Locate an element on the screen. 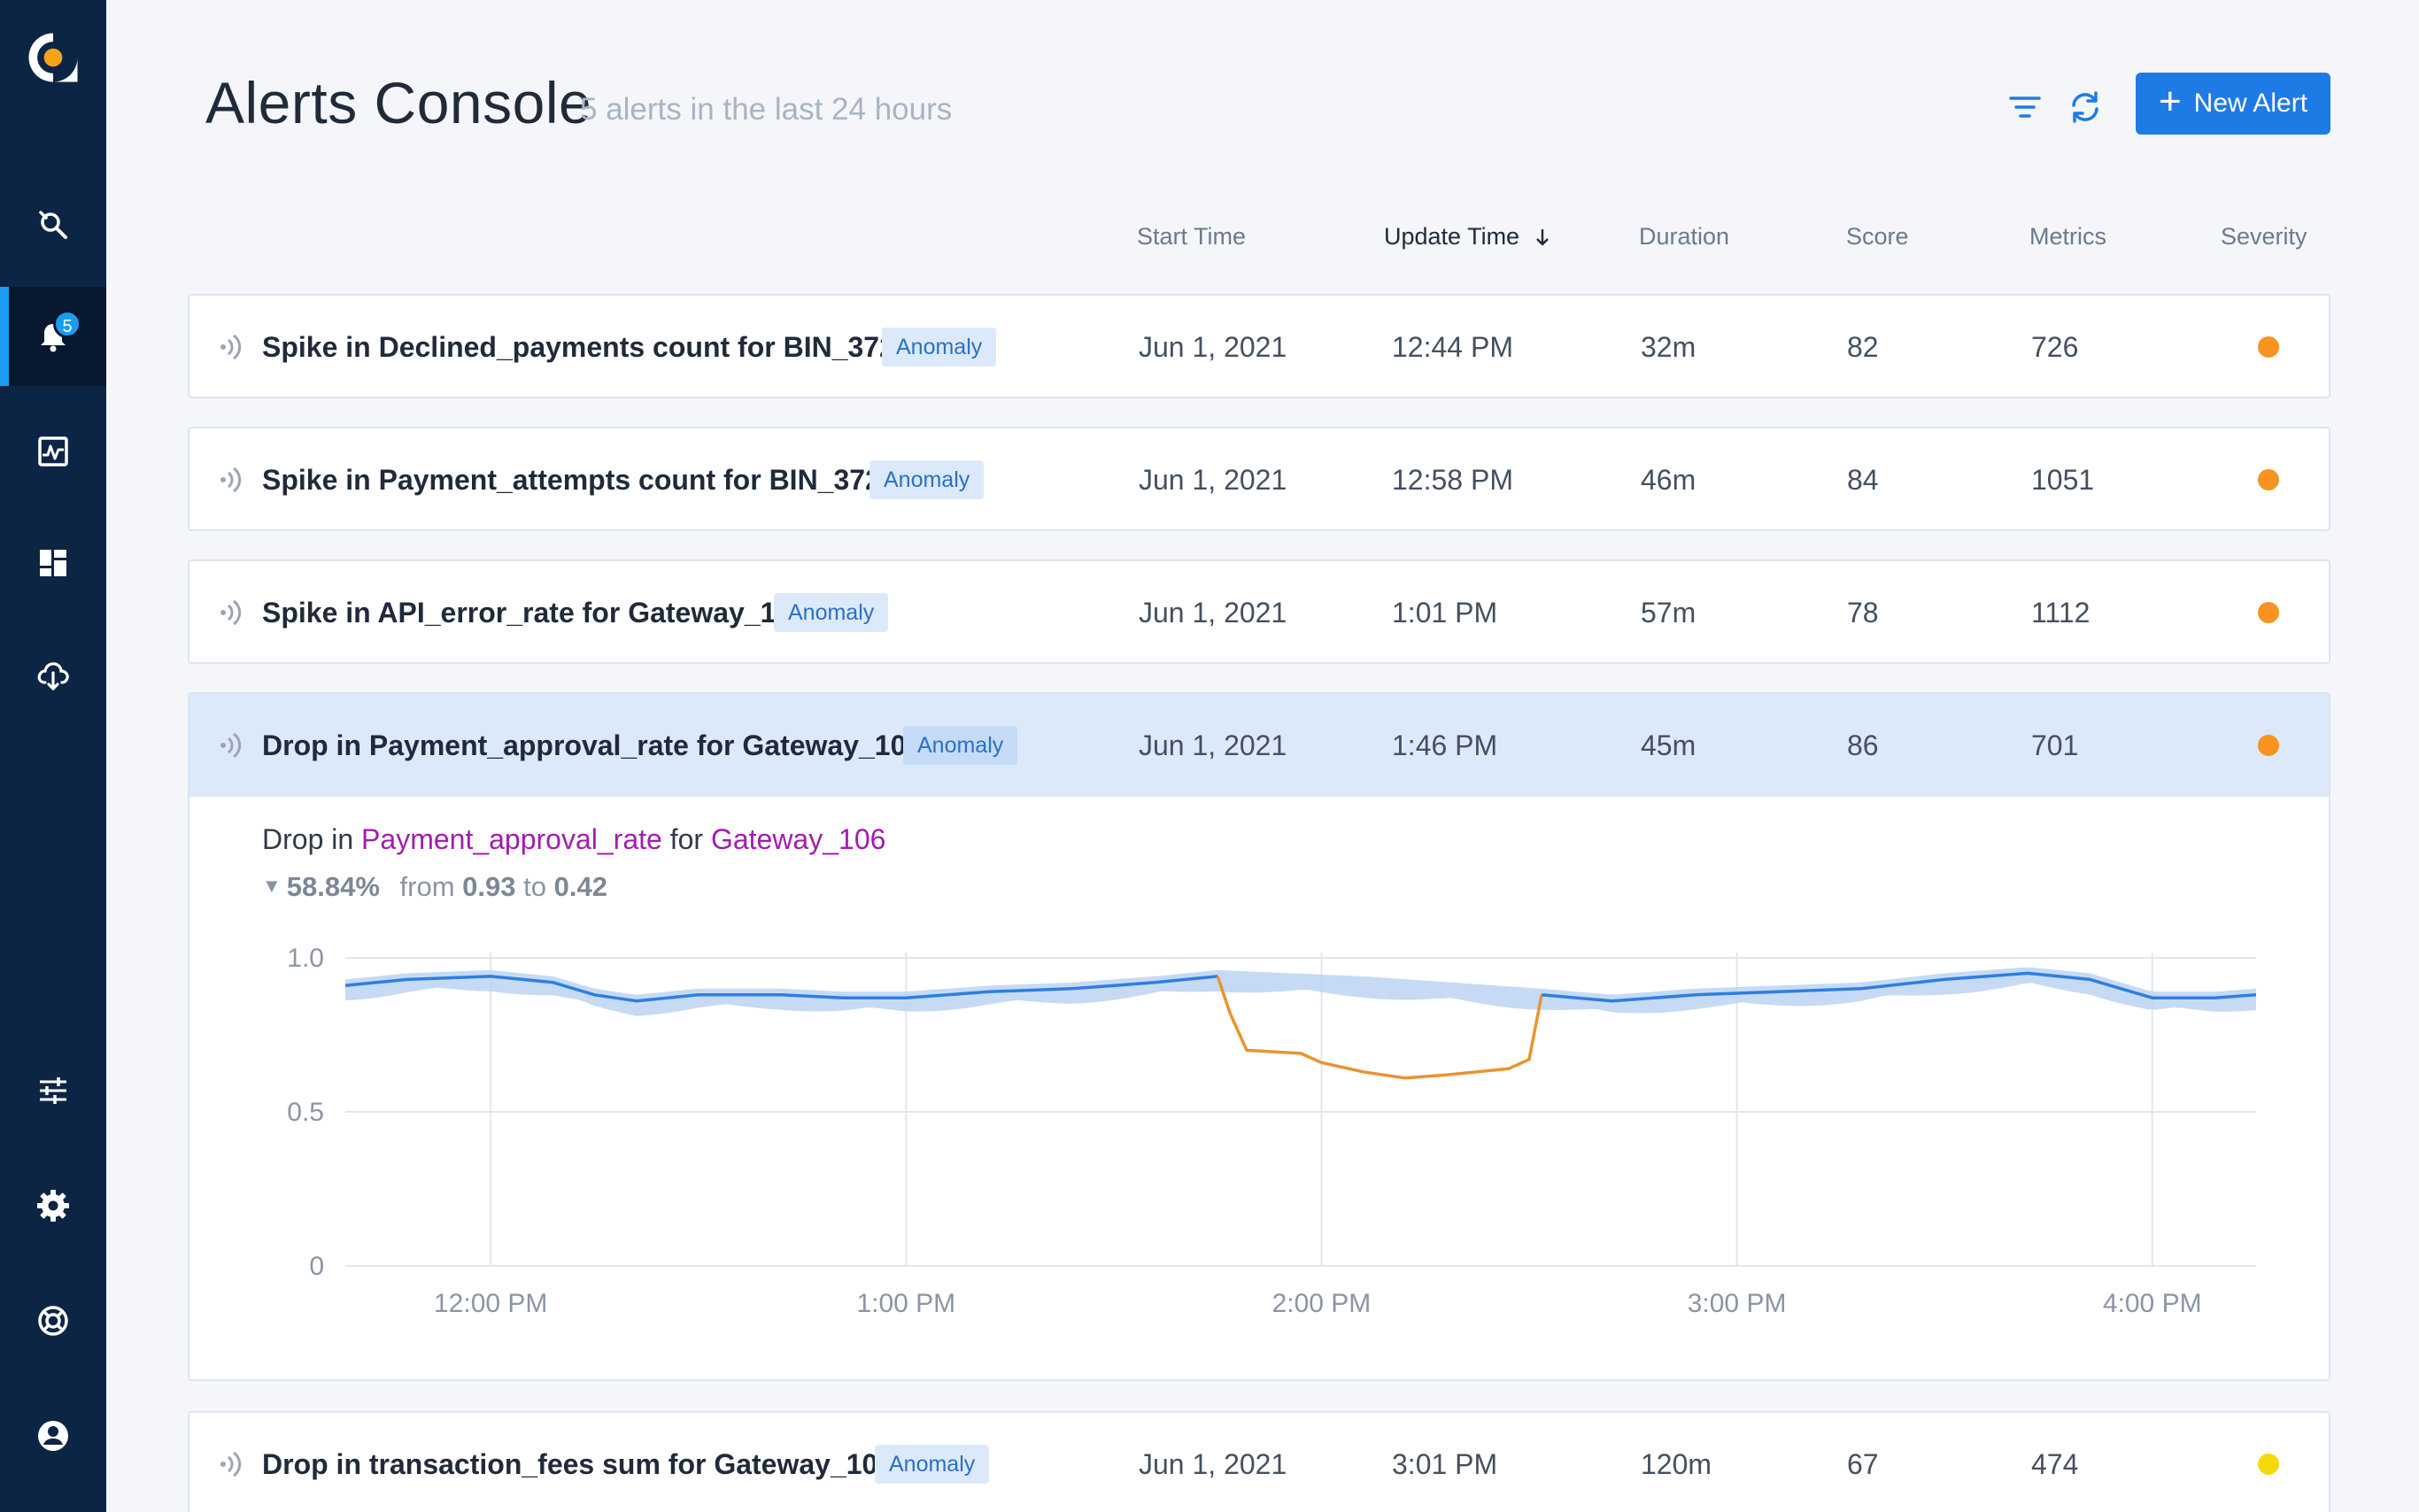  x-tick-label: 12:00 PM is located at coordinates (490, 1303).